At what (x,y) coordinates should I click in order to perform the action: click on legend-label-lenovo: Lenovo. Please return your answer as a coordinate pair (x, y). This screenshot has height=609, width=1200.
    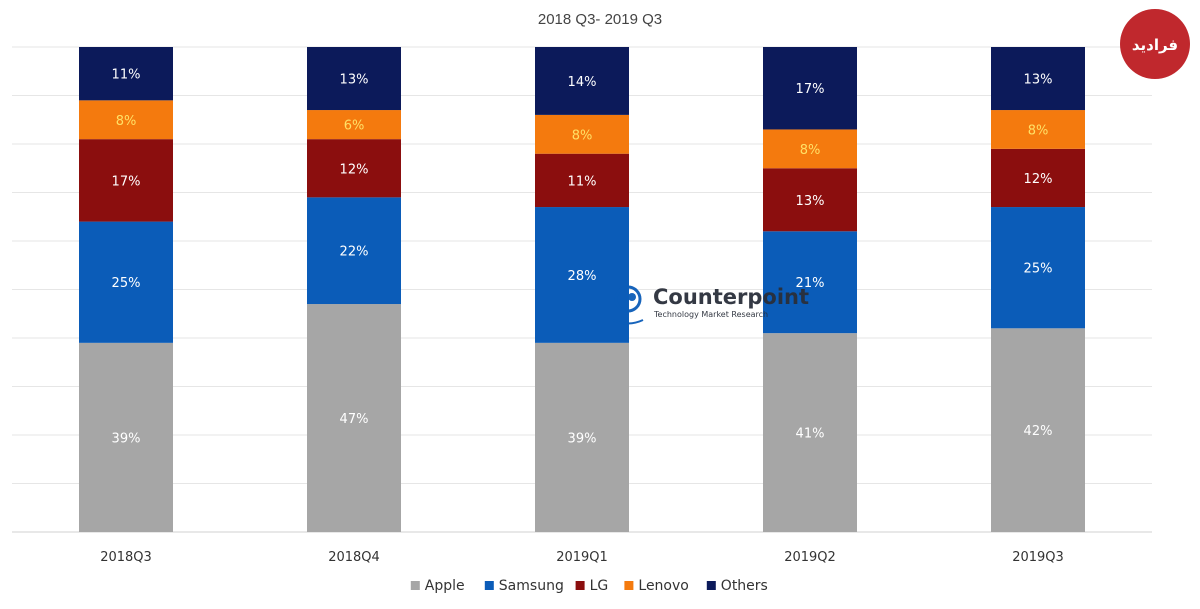
    Looking at the image, I should click on (663, 586).